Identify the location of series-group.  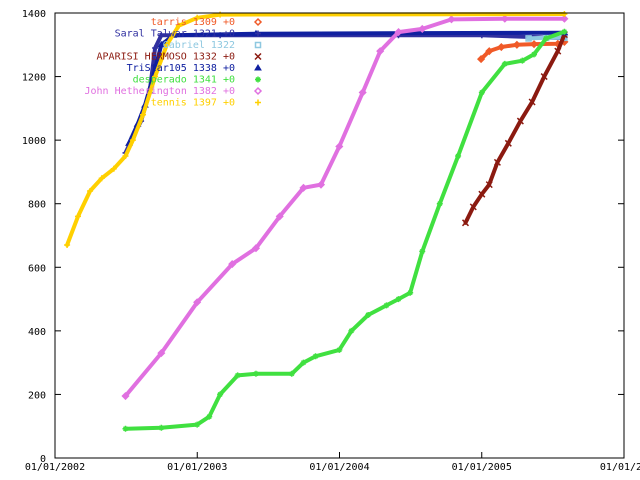
(514, 129).